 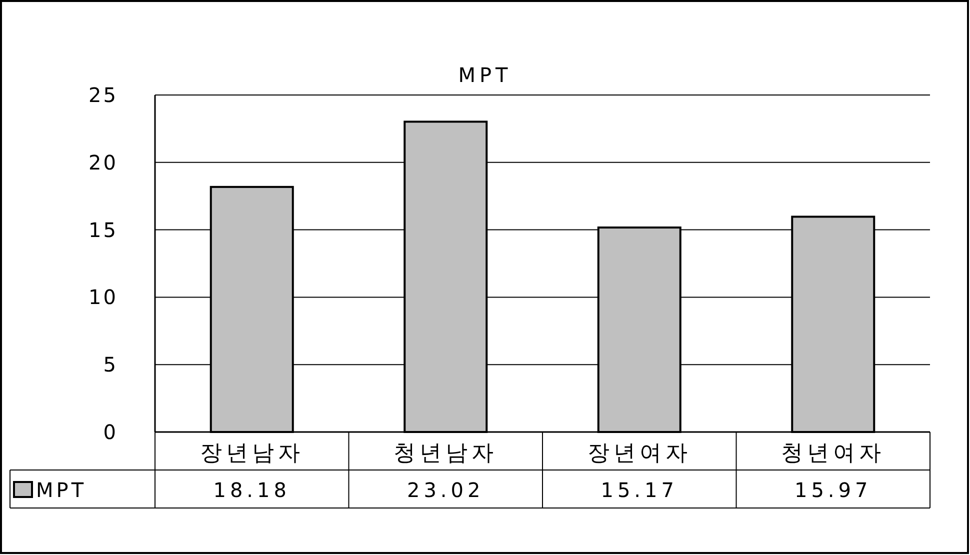 What do you see at coordinates (103, 297) in the screenshot?
I see `y-tick-label: 10` at bounding box center [103, 297].